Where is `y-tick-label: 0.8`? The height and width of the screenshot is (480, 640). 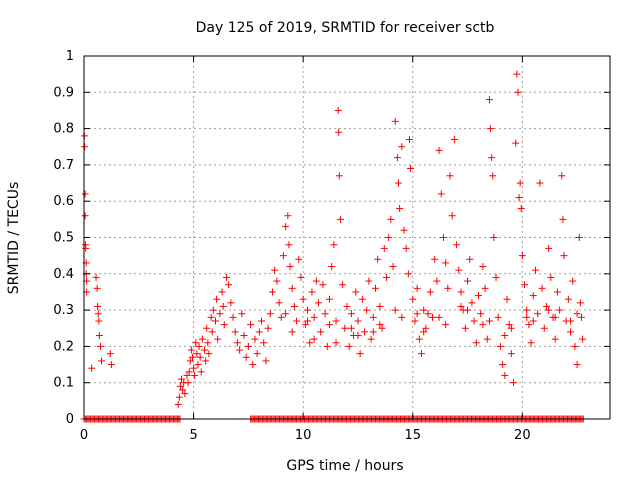 y-tick-label: 0.8 is located at coordinates (63, 129).